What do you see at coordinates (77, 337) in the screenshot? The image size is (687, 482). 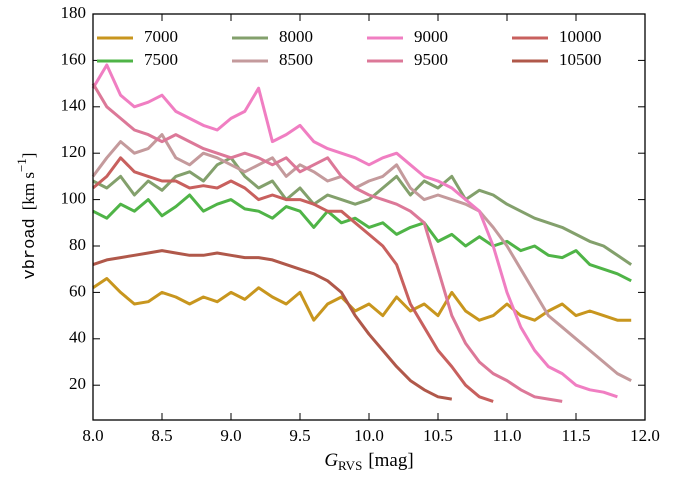 I see `y-tick-label: 40` at bounding box center [77, 337].